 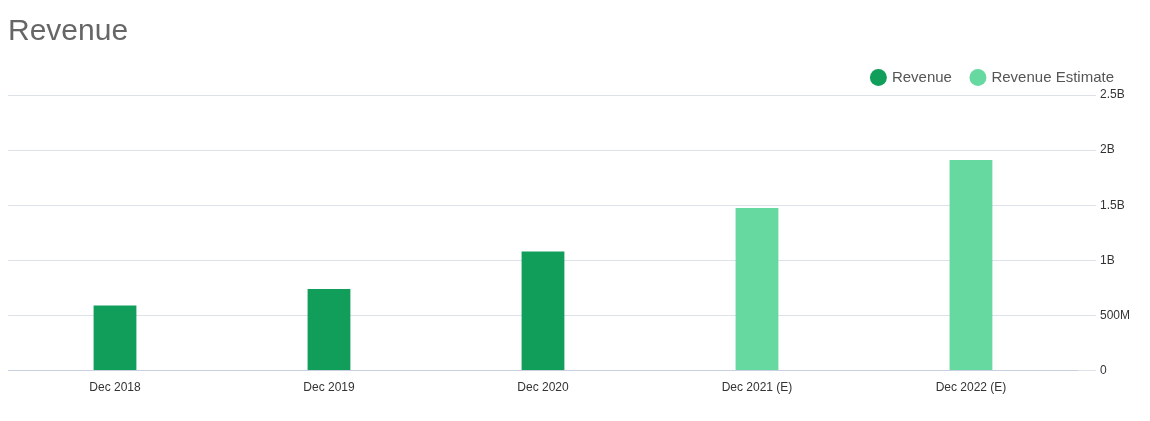 I want to click on x-tick-label: Dec 2018, so click(x=115, y=387).